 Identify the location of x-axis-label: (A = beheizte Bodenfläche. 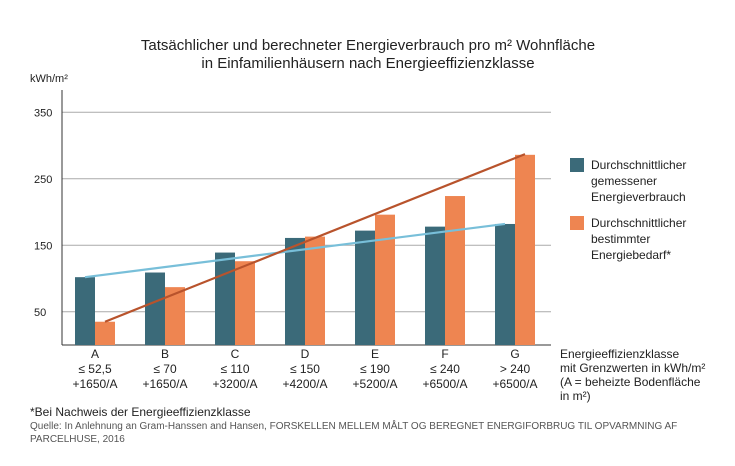
(630, 382).